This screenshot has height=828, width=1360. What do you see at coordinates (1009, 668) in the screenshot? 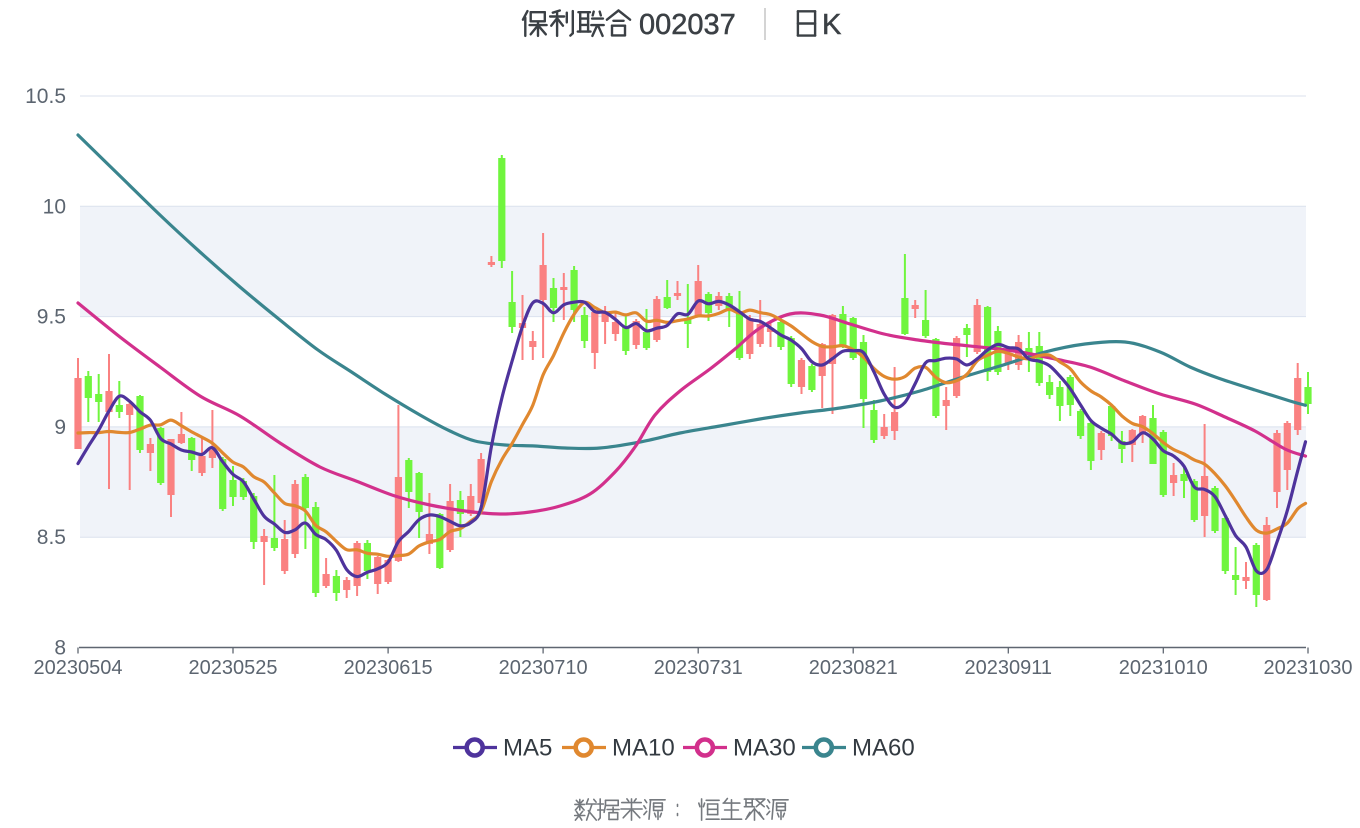
I see `svg-text: 20230911` at bounding box center [1009, 668].